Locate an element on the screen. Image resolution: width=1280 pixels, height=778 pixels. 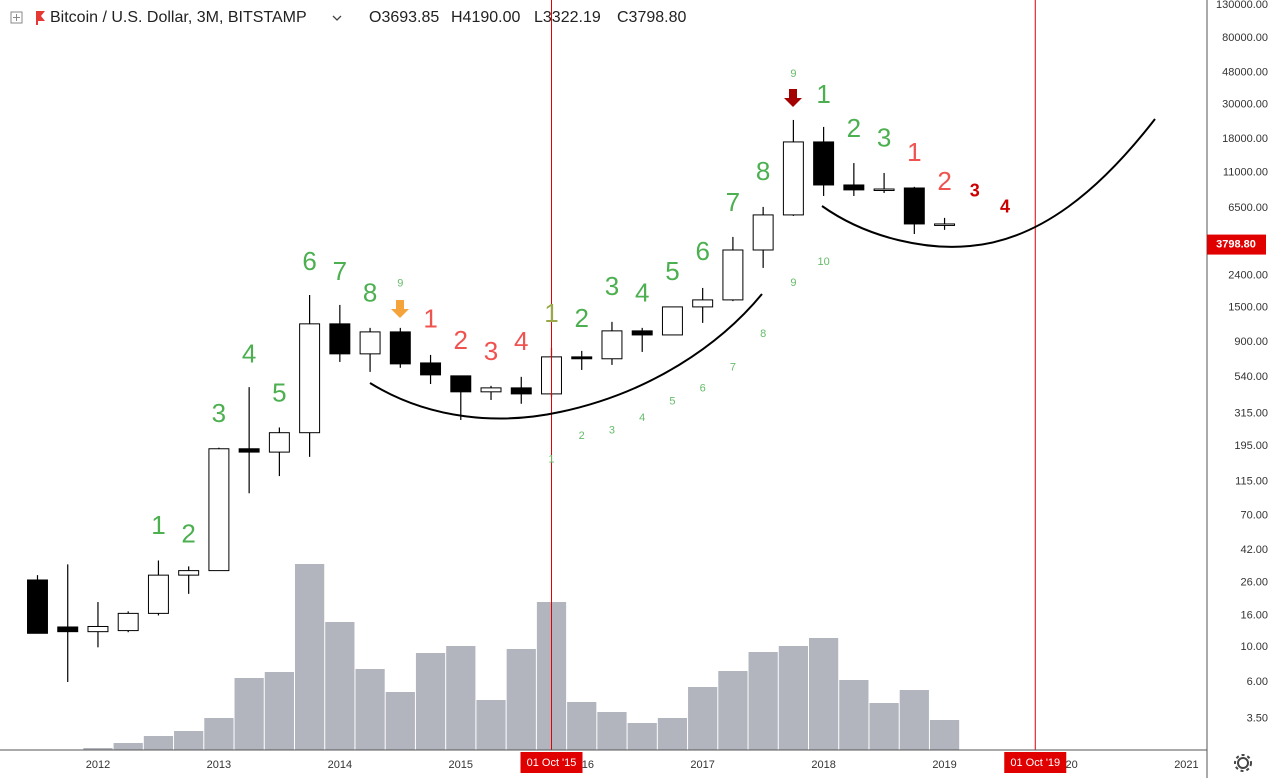
y-tick-label: 80000.00 is located at coordinates (1245, 38).